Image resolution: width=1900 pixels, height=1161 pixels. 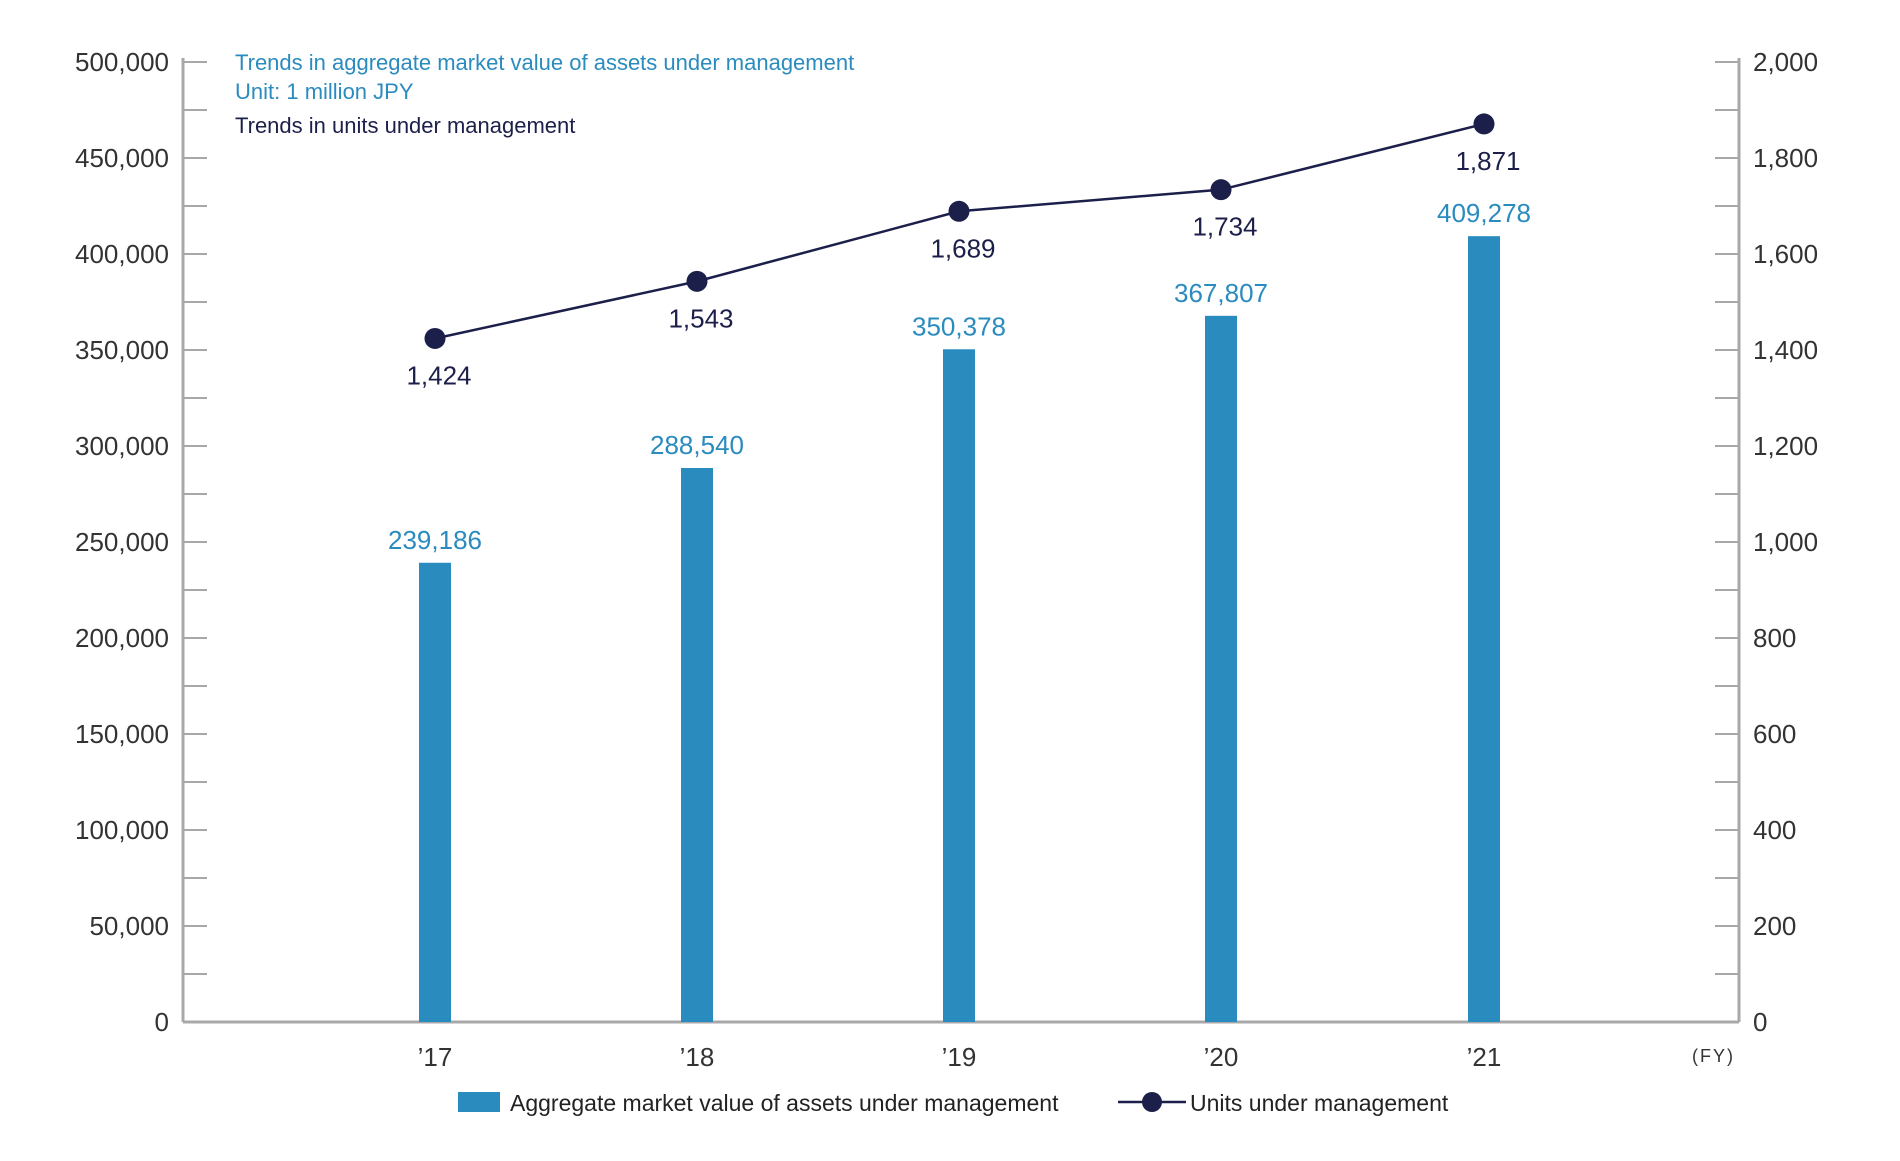 What do you see at coordinates (1487, 161) in the screenshot?
I see `line-value-label: 1,871` at bounding box center [1487, 161].